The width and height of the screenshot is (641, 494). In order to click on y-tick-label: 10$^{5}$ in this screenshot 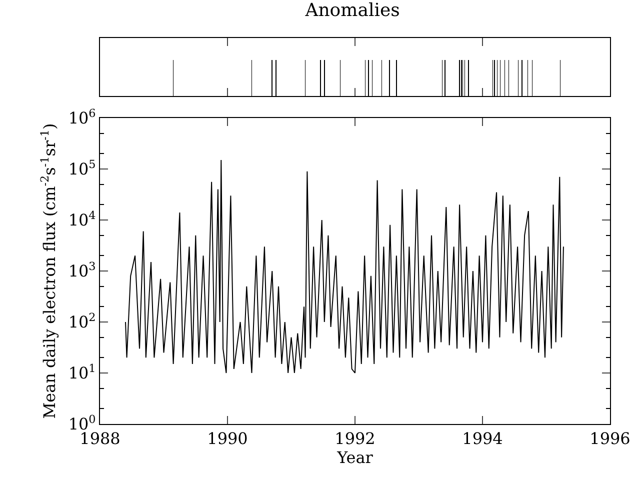, I will do `click(82, 168)`.